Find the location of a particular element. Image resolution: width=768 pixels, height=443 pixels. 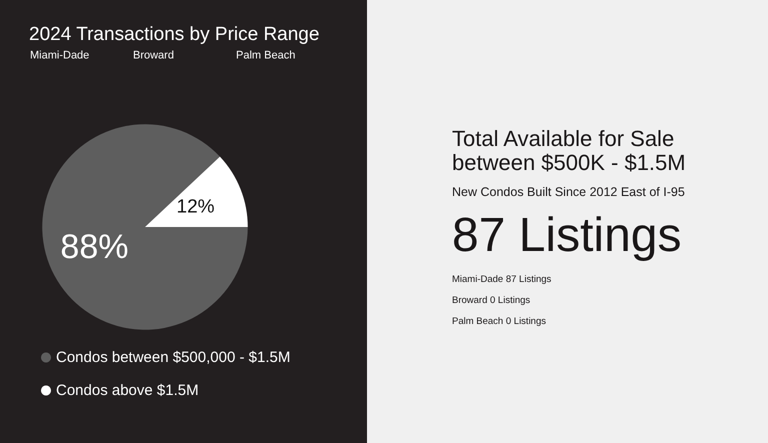

text: Total Available for Sale between $500K - $1.5M is located at coordinates (569, 150).